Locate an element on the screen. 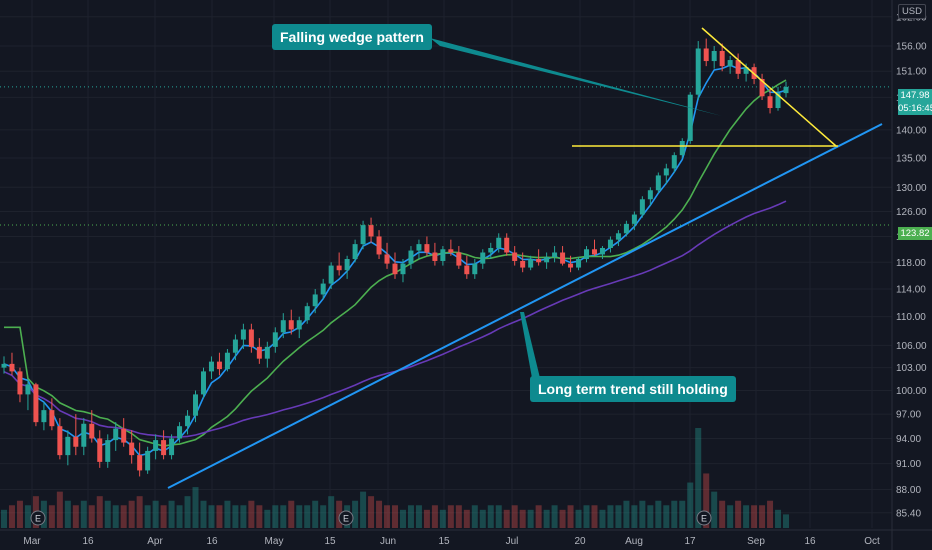  price-tick-label: 118.00 is located at coordinates (911, 263).